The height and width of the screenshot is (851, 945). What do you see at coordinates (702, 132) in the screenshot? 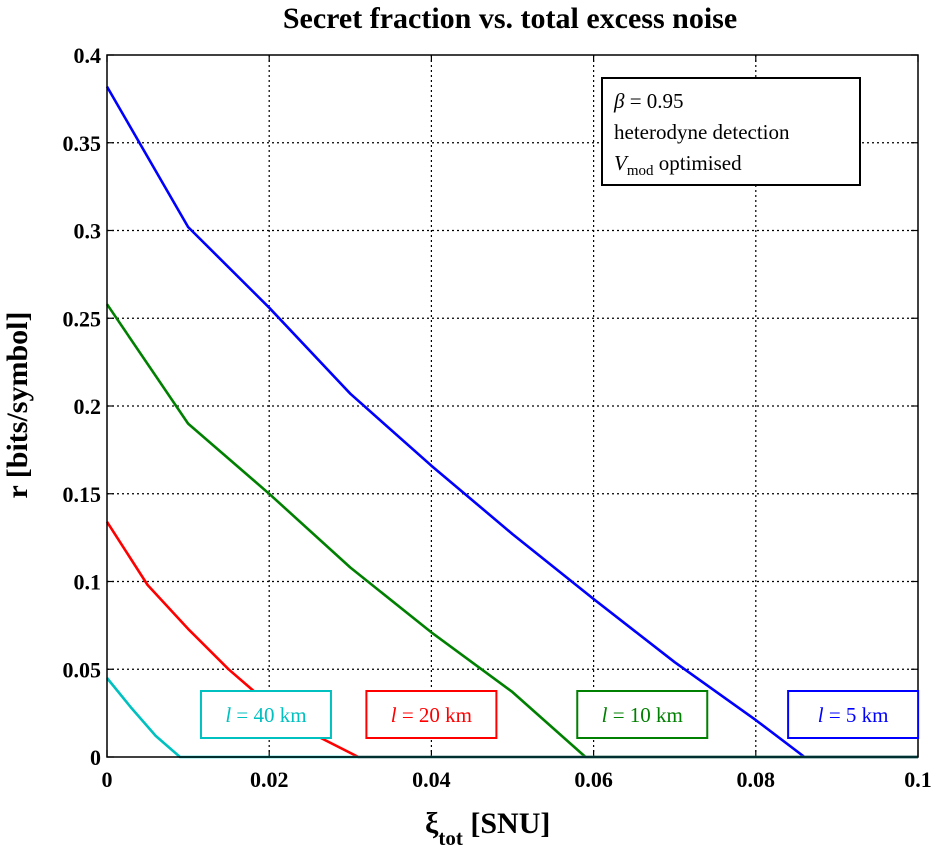
I see `annotation-detection: heterodyne detection` at bounding box center [702, 132].